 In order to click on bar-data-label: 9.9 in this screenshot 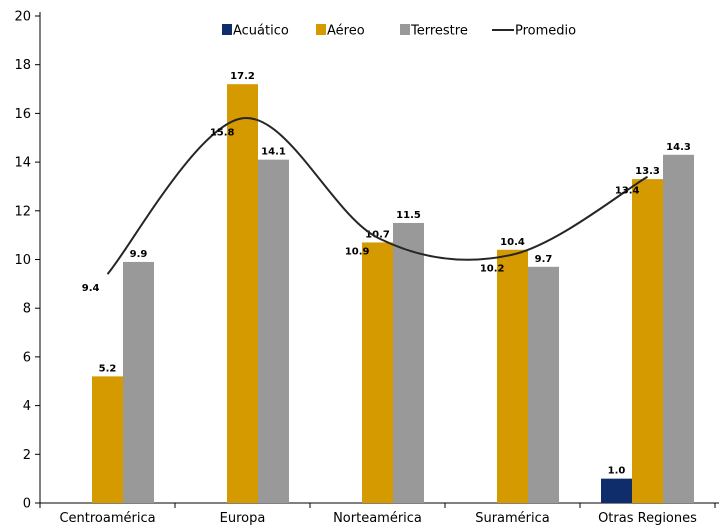, I will do `click(139, 254)`.